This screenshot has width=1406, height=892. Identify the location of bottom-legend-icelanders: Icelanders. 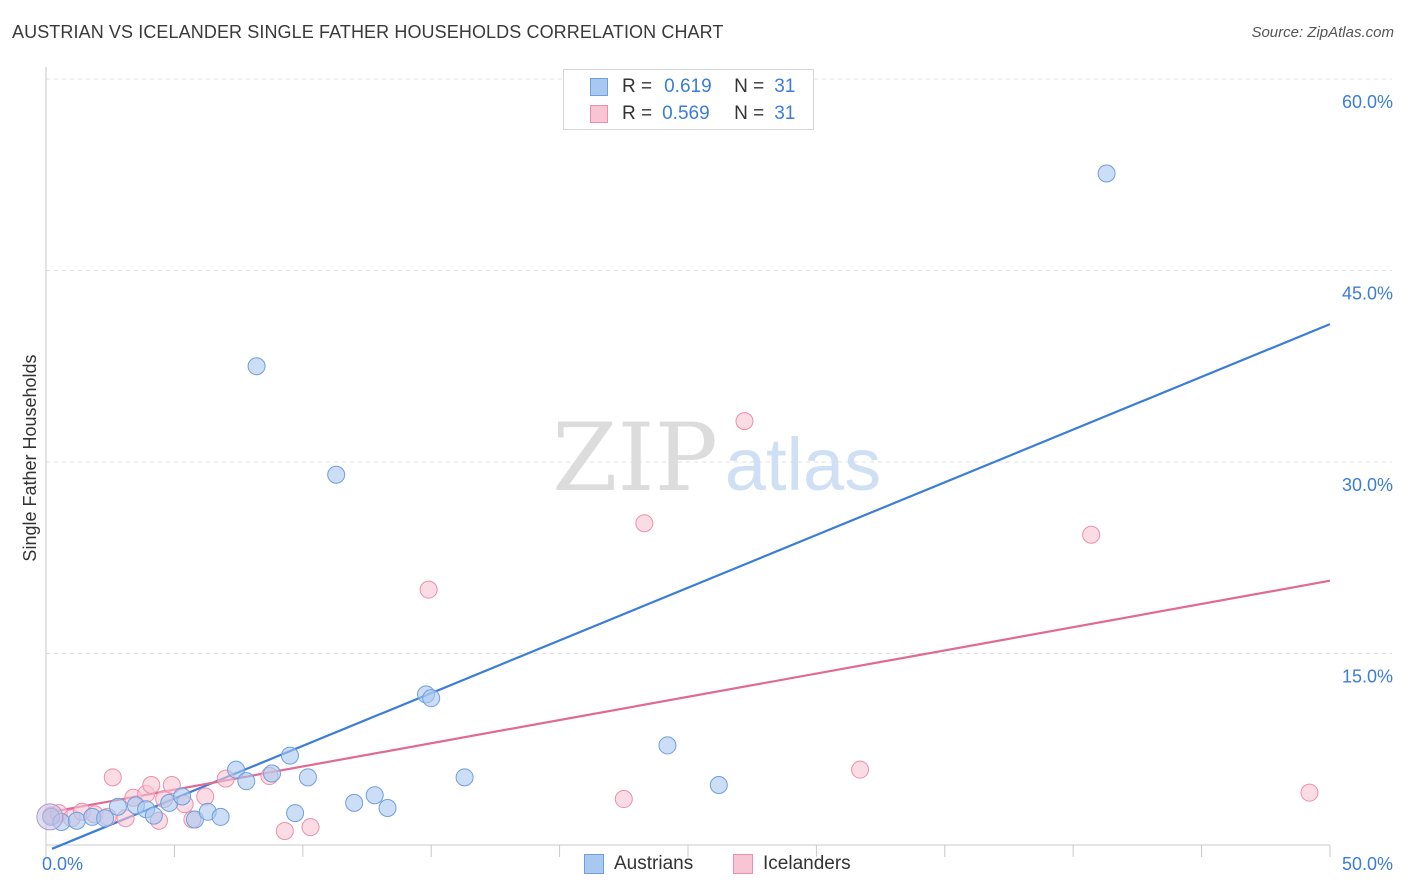
(792, 864).